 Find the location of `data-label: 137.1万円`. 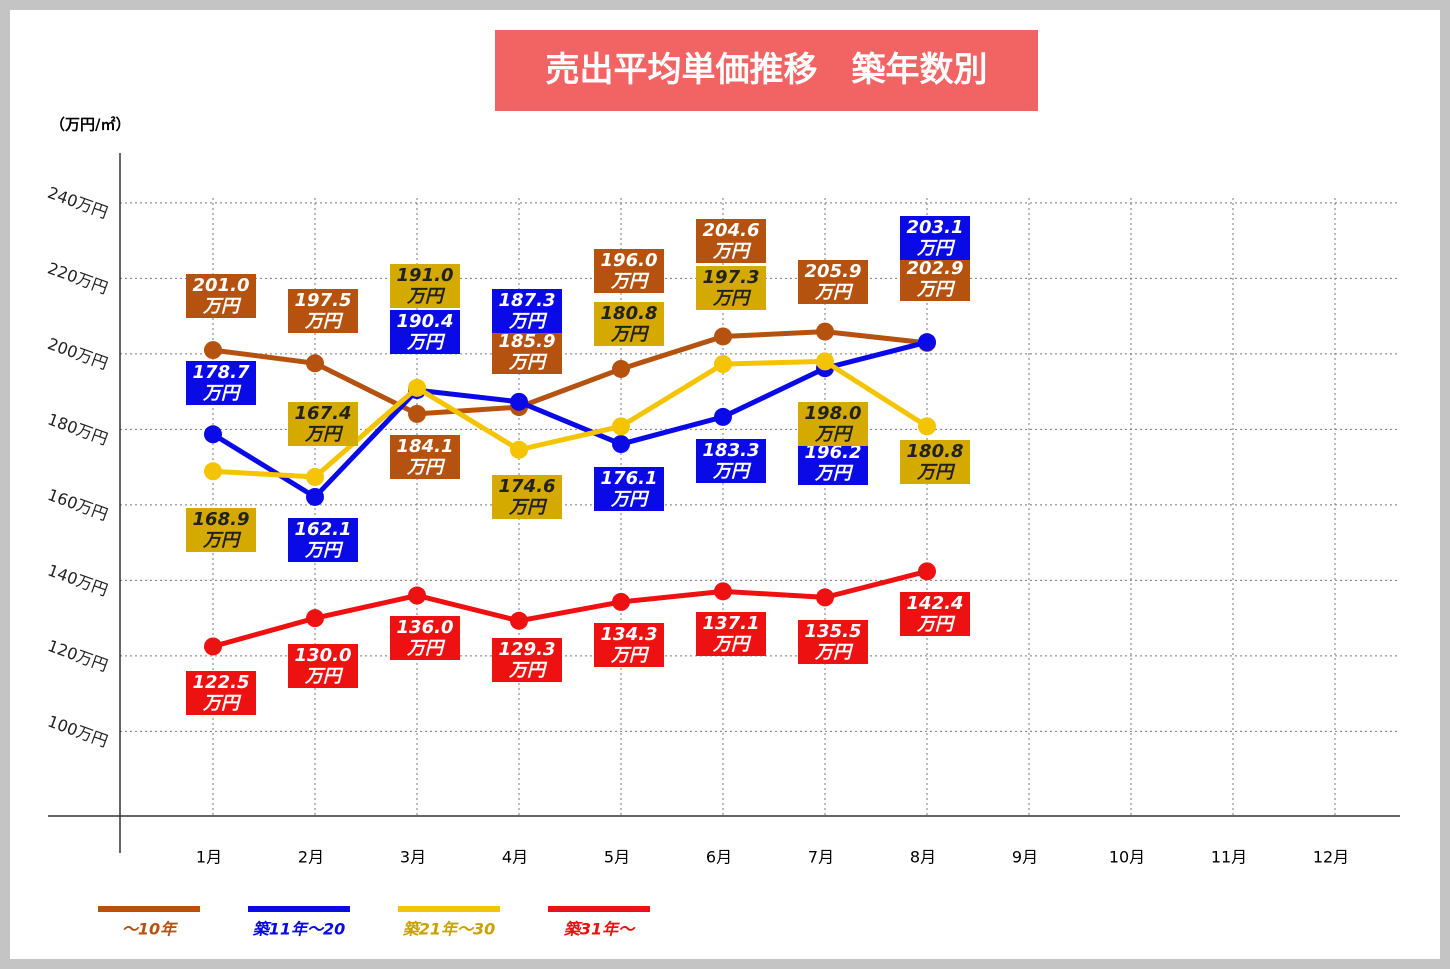

data-label: 137.1万円 is located at coordinates (731, 634).